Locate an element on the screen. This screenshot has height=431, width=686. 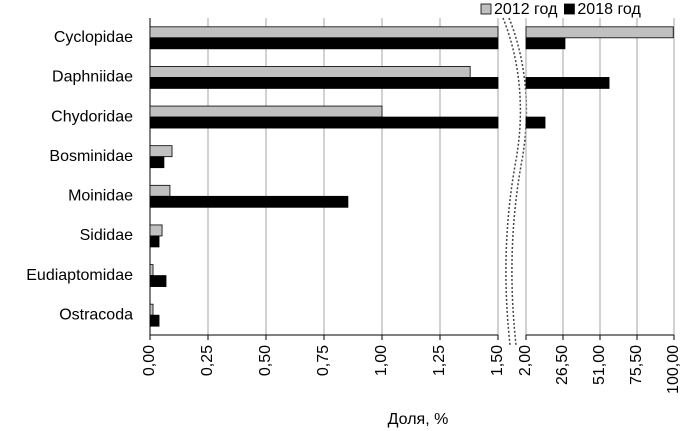
legend-label: 2018 год is located at coordinates (609, 9).